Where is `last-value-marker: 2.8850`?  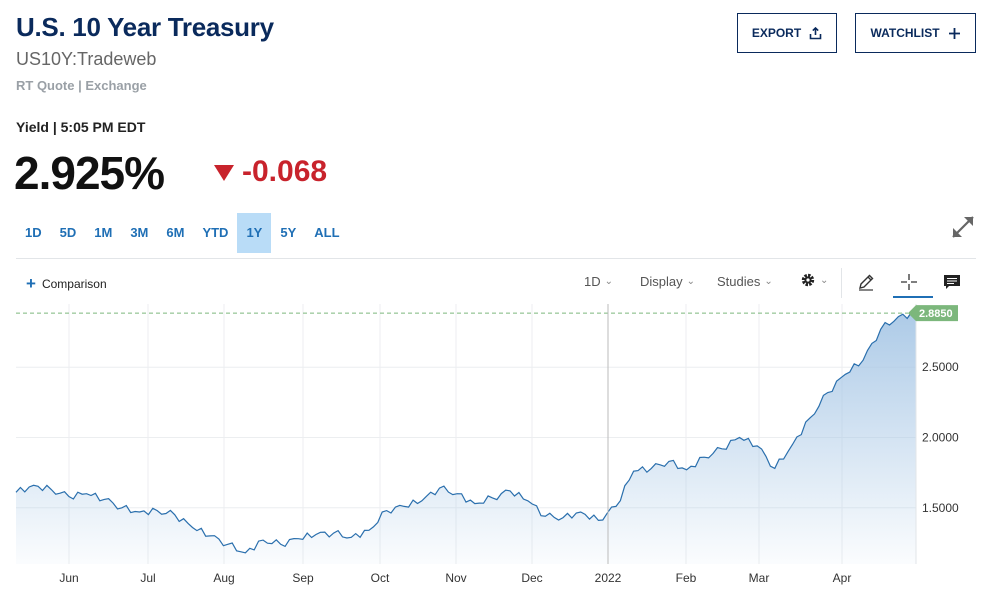 last-value-marker: 2.8850 is located at coordinates (933, 313).